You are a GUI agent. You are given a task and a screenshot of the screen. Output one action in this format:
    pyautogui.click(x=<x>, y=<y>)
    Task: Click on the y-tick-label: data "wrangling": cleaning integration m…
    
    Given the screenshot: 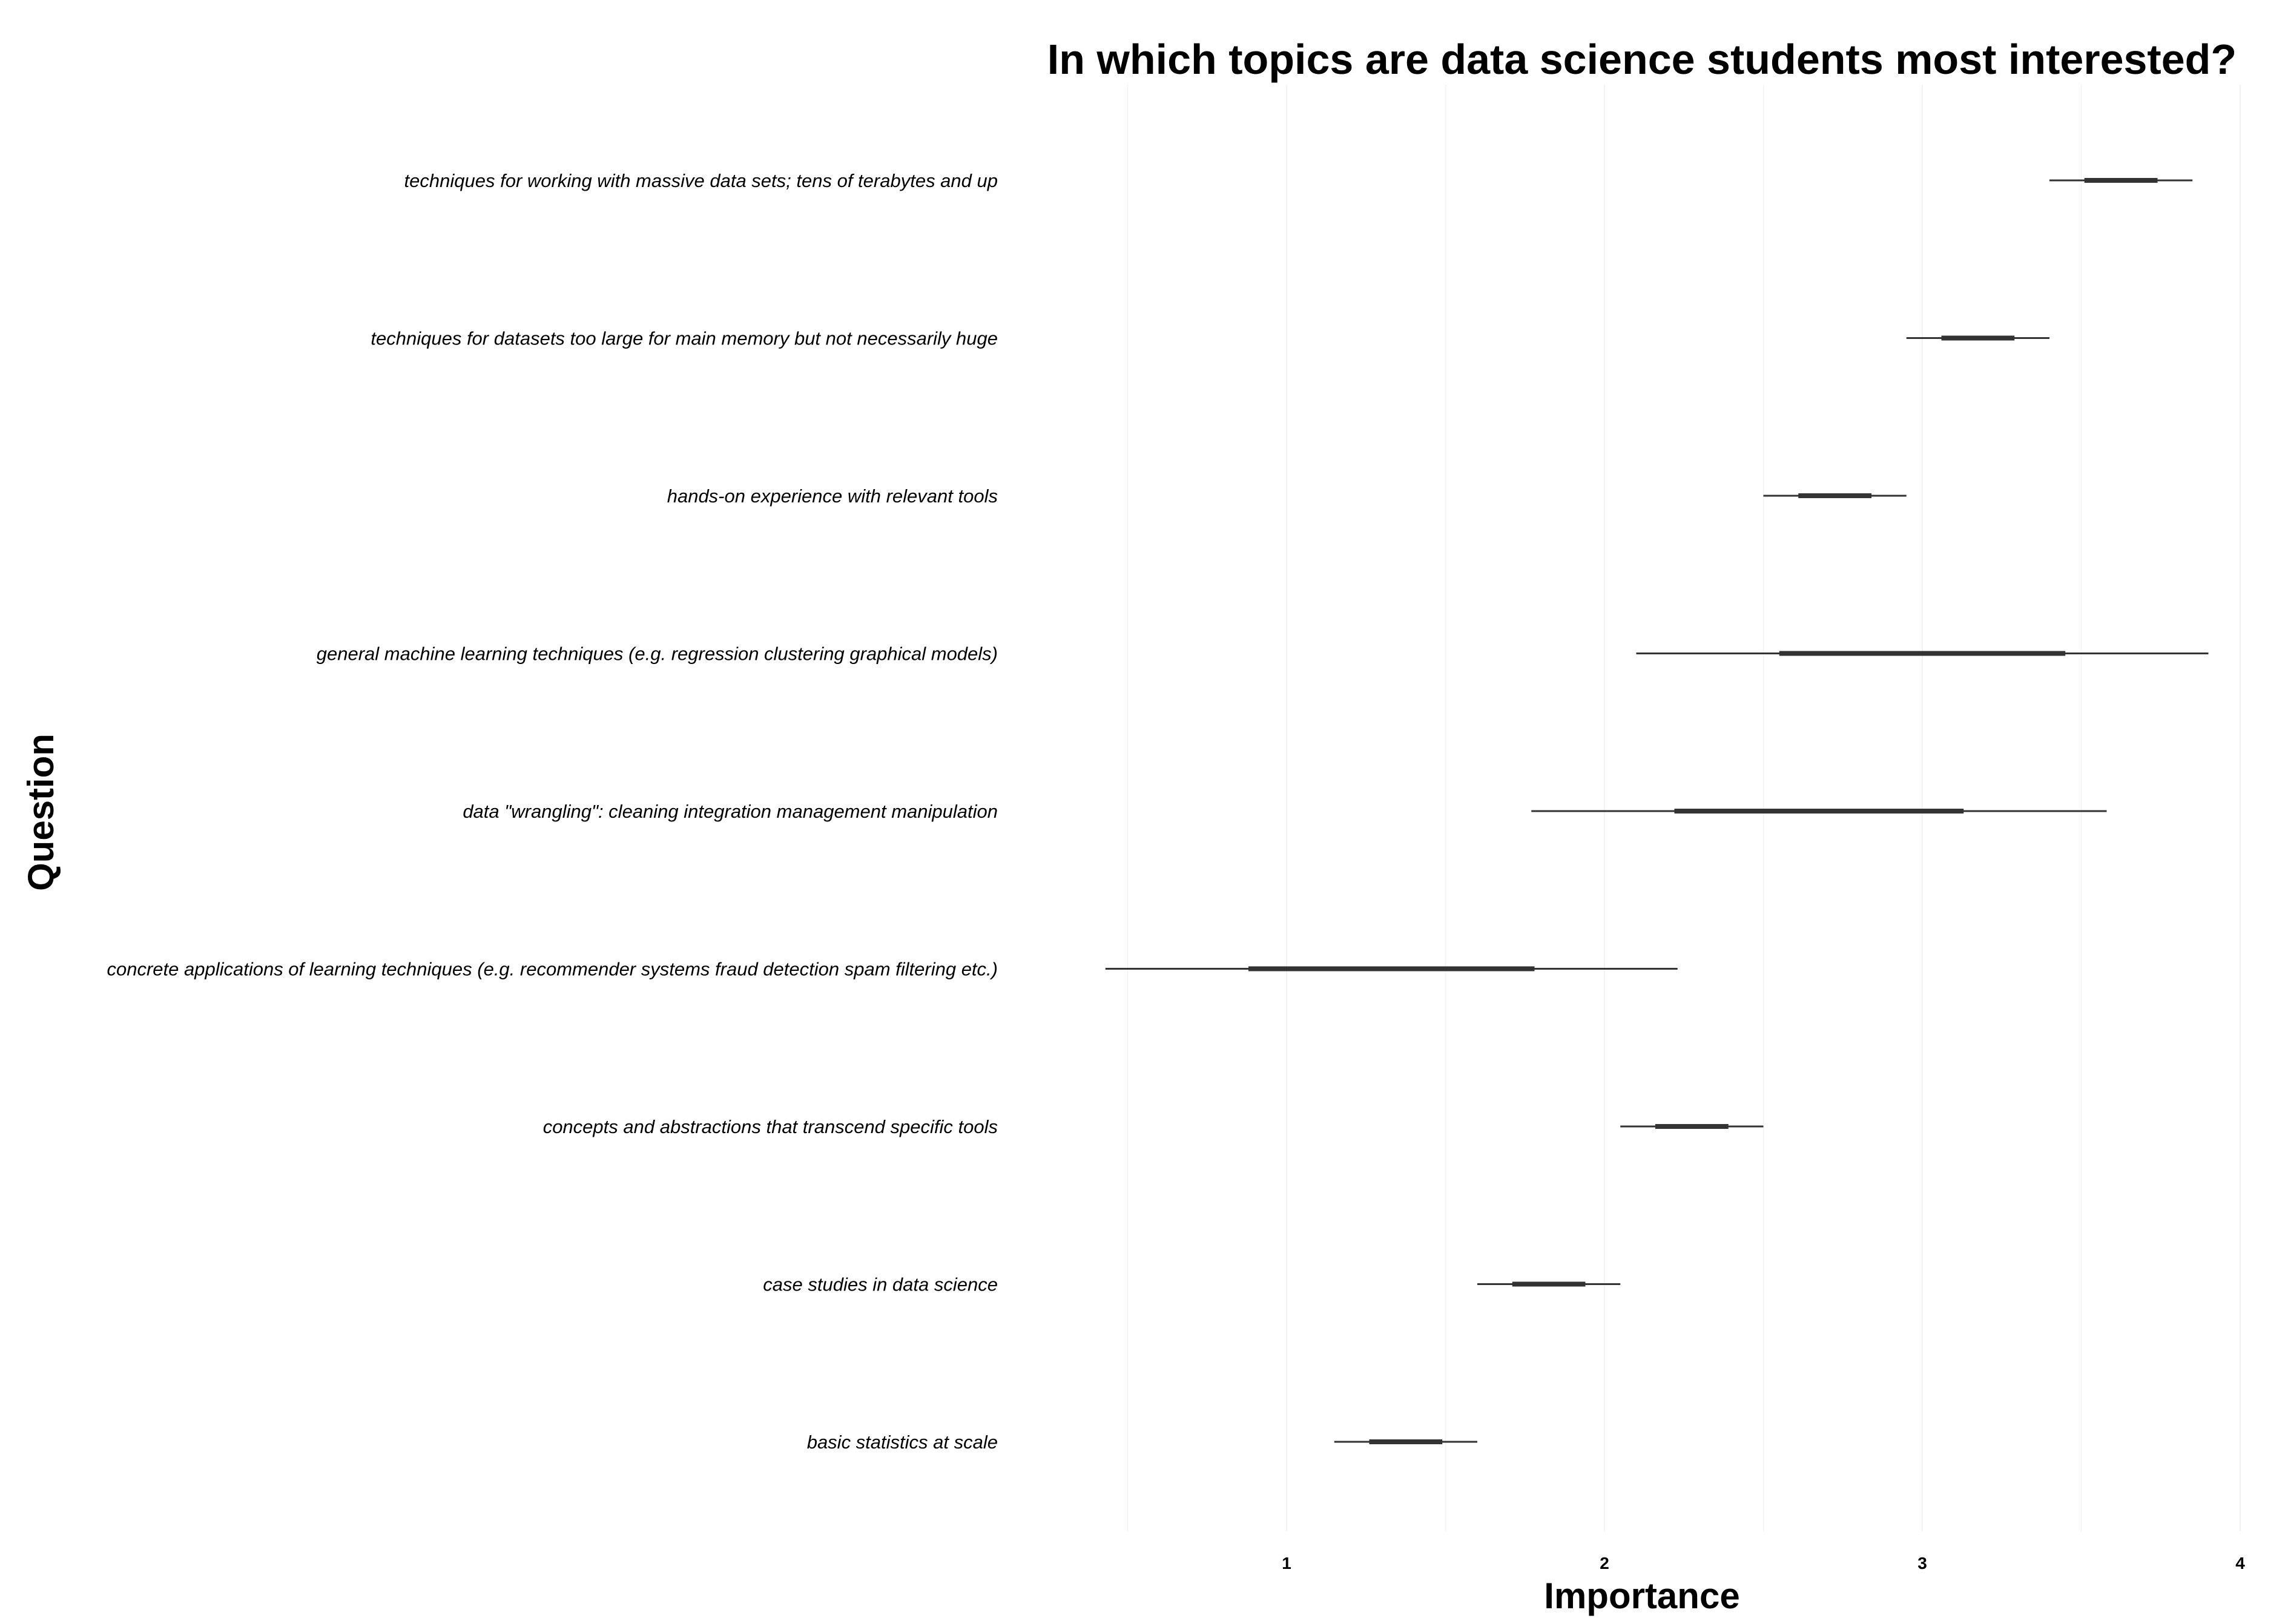 What is the action you would take?
    pyautogui.click(x=730, y=811)
    